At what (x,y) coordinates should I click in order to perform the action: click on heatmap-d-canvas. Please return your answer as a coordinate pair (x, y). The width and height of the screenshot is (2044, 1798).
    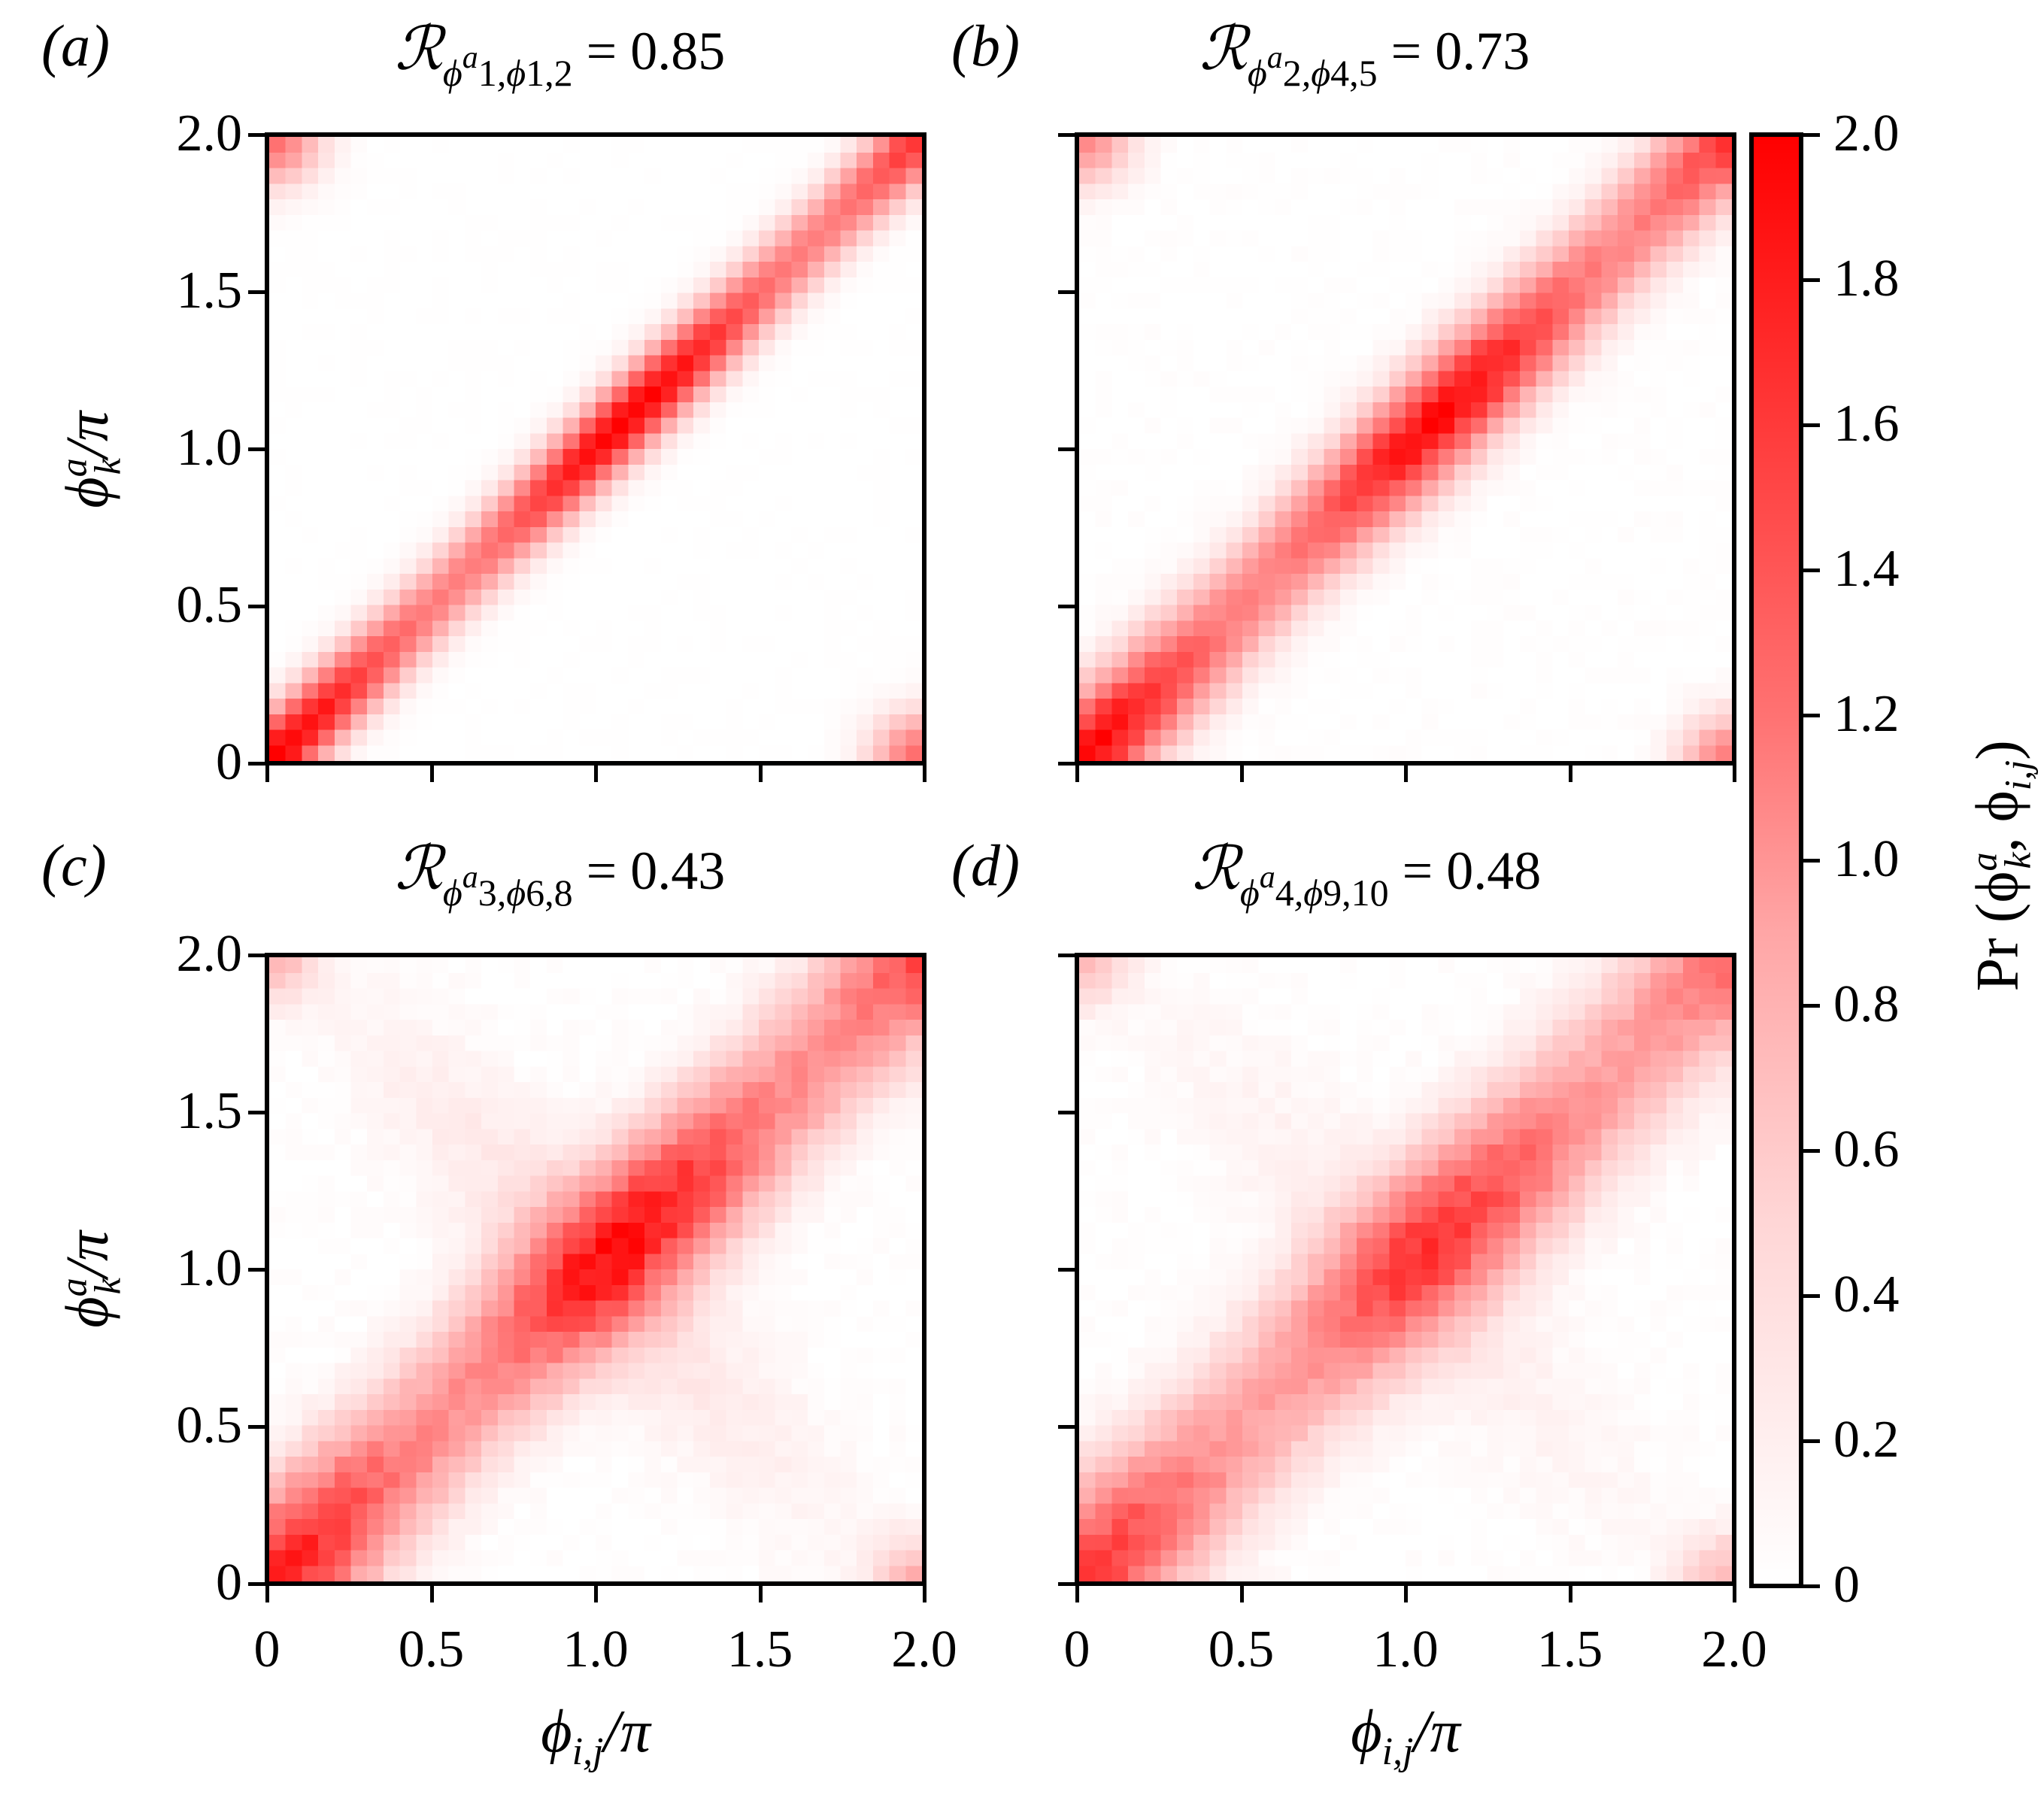
    Looking at the image, I should click on (1405, 1269).